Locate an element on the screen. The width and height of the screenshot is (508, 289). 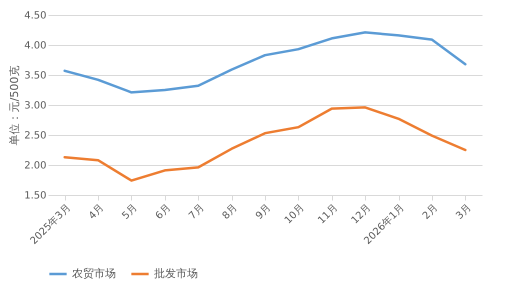
x-tick-label: 10月 is located at coordinates (294, 214).